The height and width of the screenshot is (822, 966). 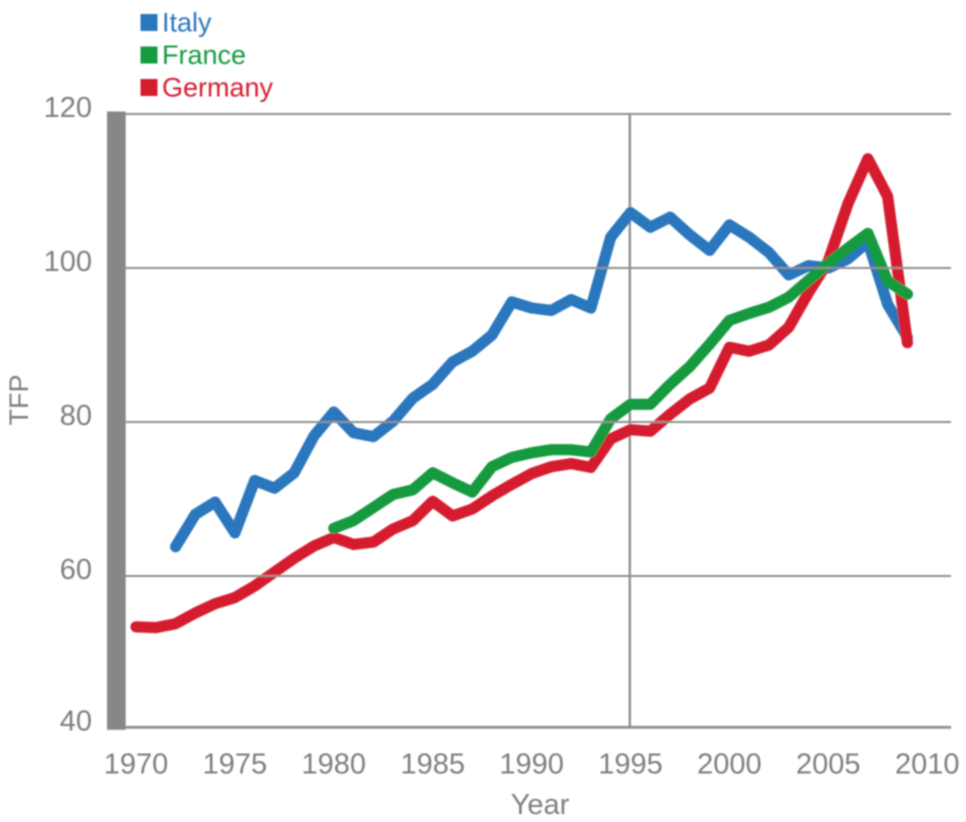 What do you see at coordinates (76, 416) in the screenshot?
I see `svg-text: 80` at bounding box center [76, 416].